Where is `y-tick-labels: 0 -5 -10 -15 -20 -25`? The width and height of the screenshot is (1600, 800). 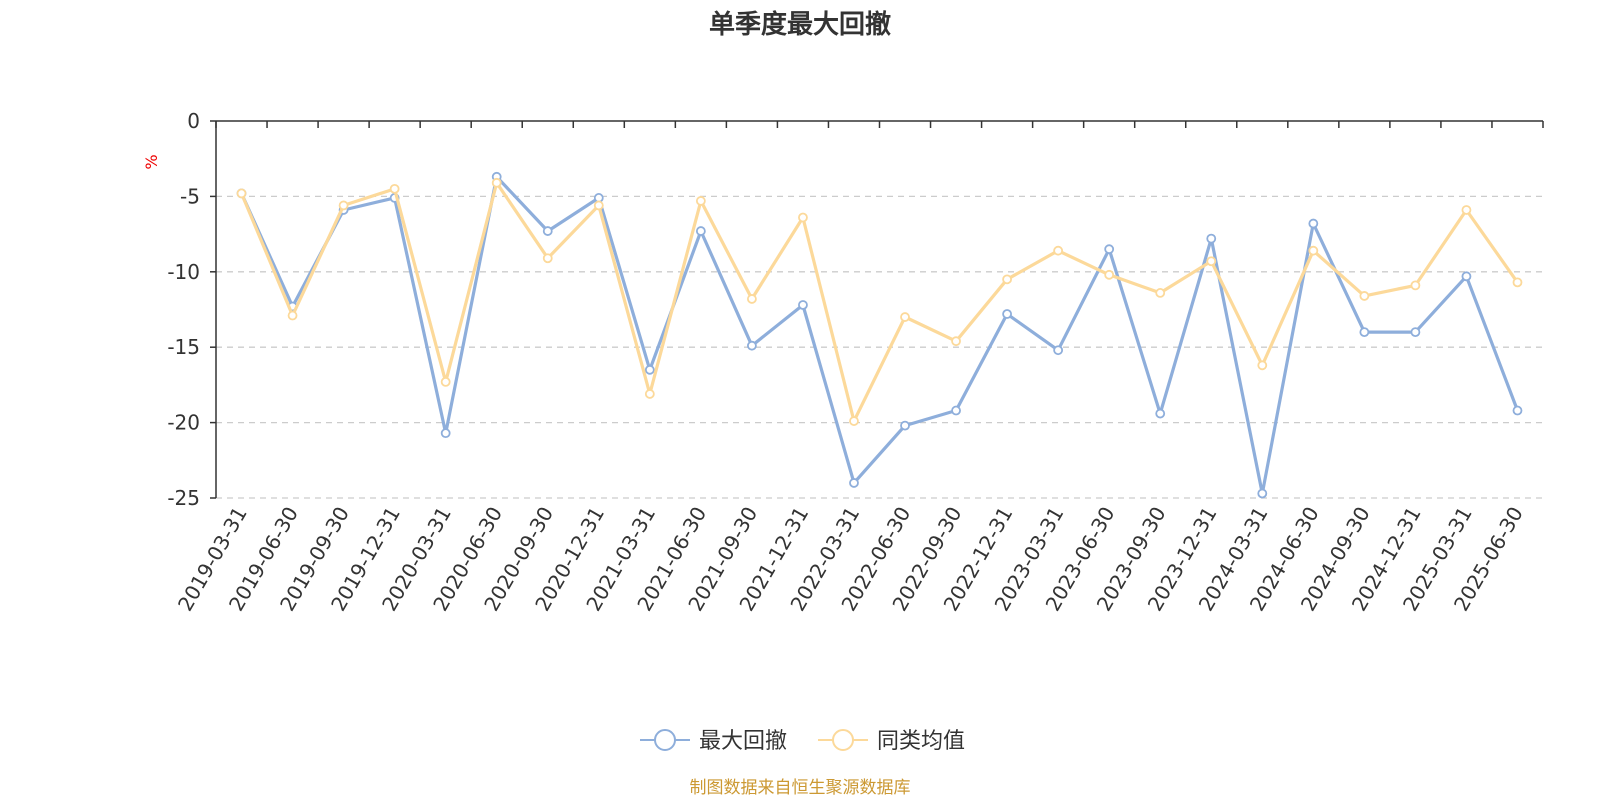 y-tick-labels: 0 -5 -10 -15 -20 -25 is located at coordinates (183, 309).